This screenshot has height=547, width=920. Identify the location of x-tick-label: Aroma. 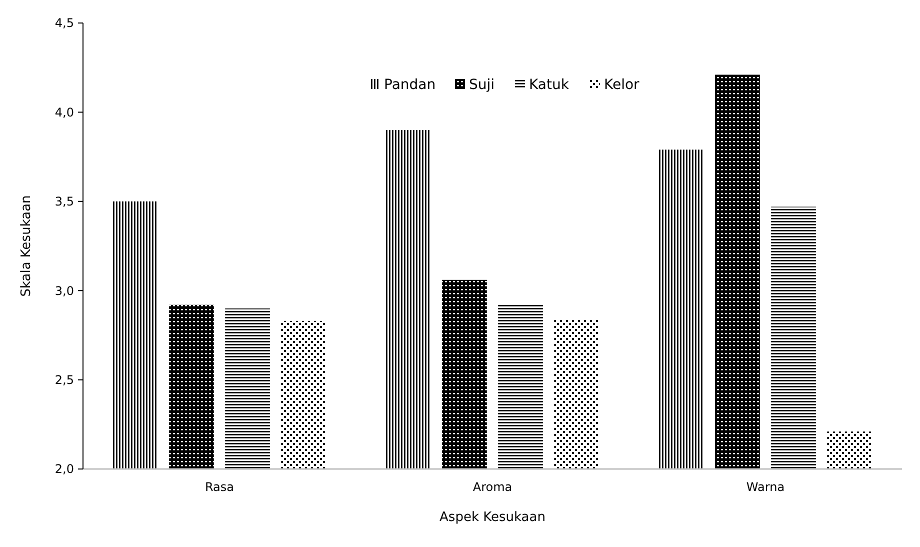
(492, 487).